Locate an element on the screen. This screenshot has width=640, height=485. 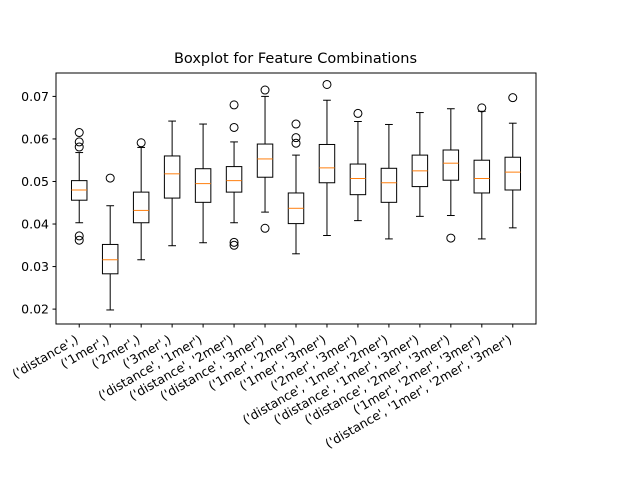
y-tick-label: 0.07 is located at coordinates (35, 96).